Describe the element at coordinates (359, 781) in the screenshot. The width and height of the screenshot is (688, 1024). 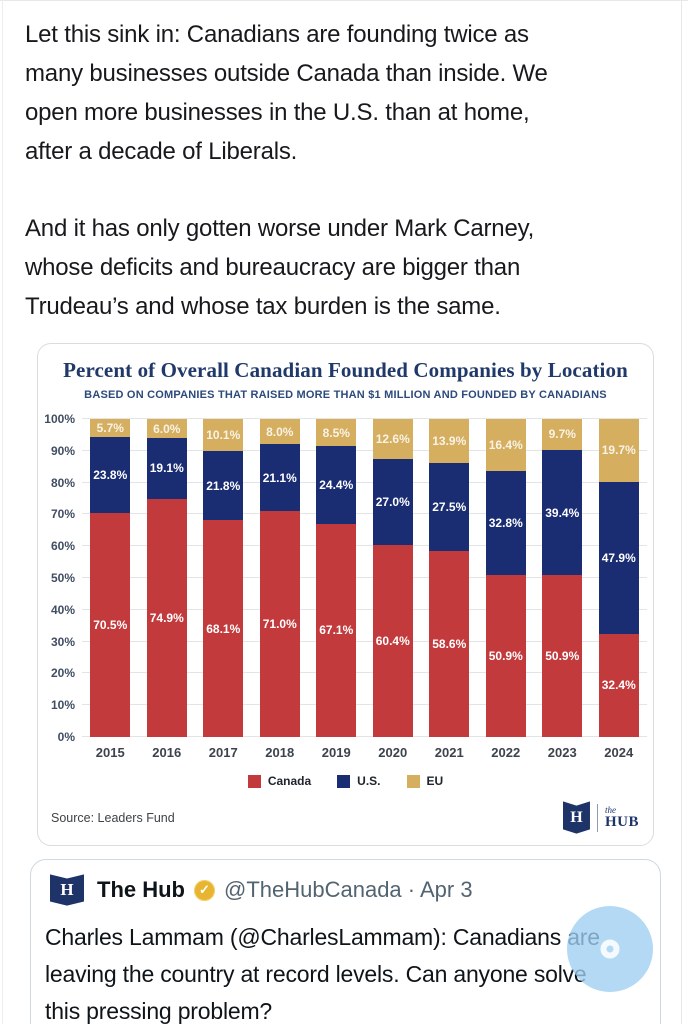
I see `legend-item-us: U.S.` at that location.